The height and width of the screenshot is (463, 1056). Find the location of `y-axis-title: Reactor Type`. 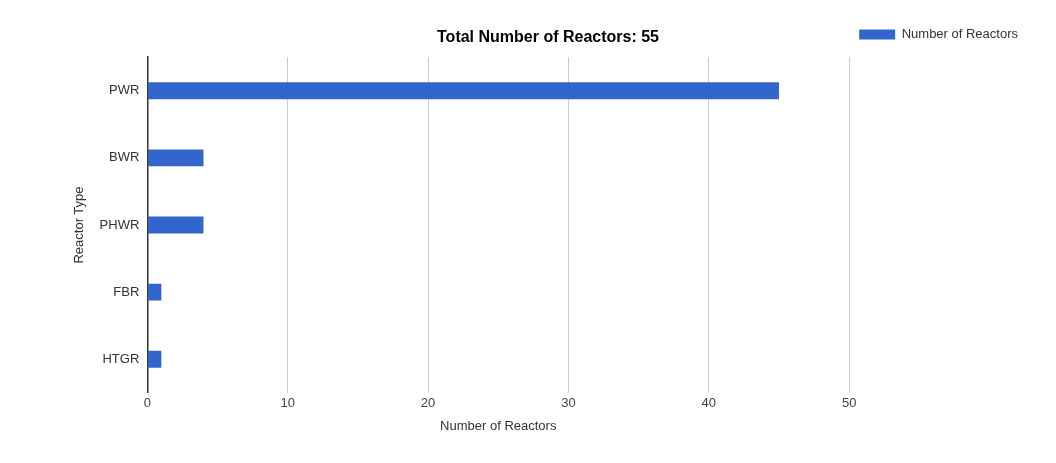

y-axis-title: Reactor Type is located at coordinates (79, 225).